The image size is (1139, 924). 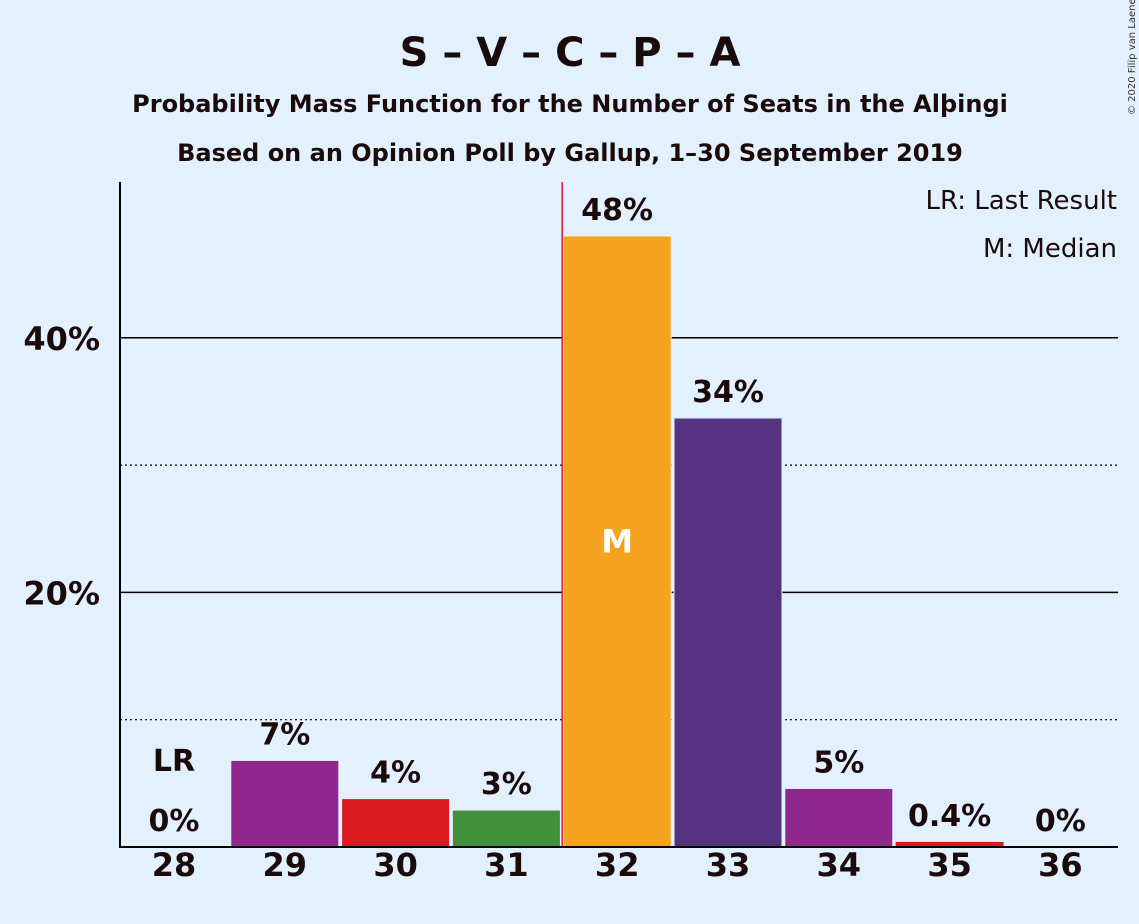 I want to click on x-tick-label-36: 36, so click(x=1060, y=865).